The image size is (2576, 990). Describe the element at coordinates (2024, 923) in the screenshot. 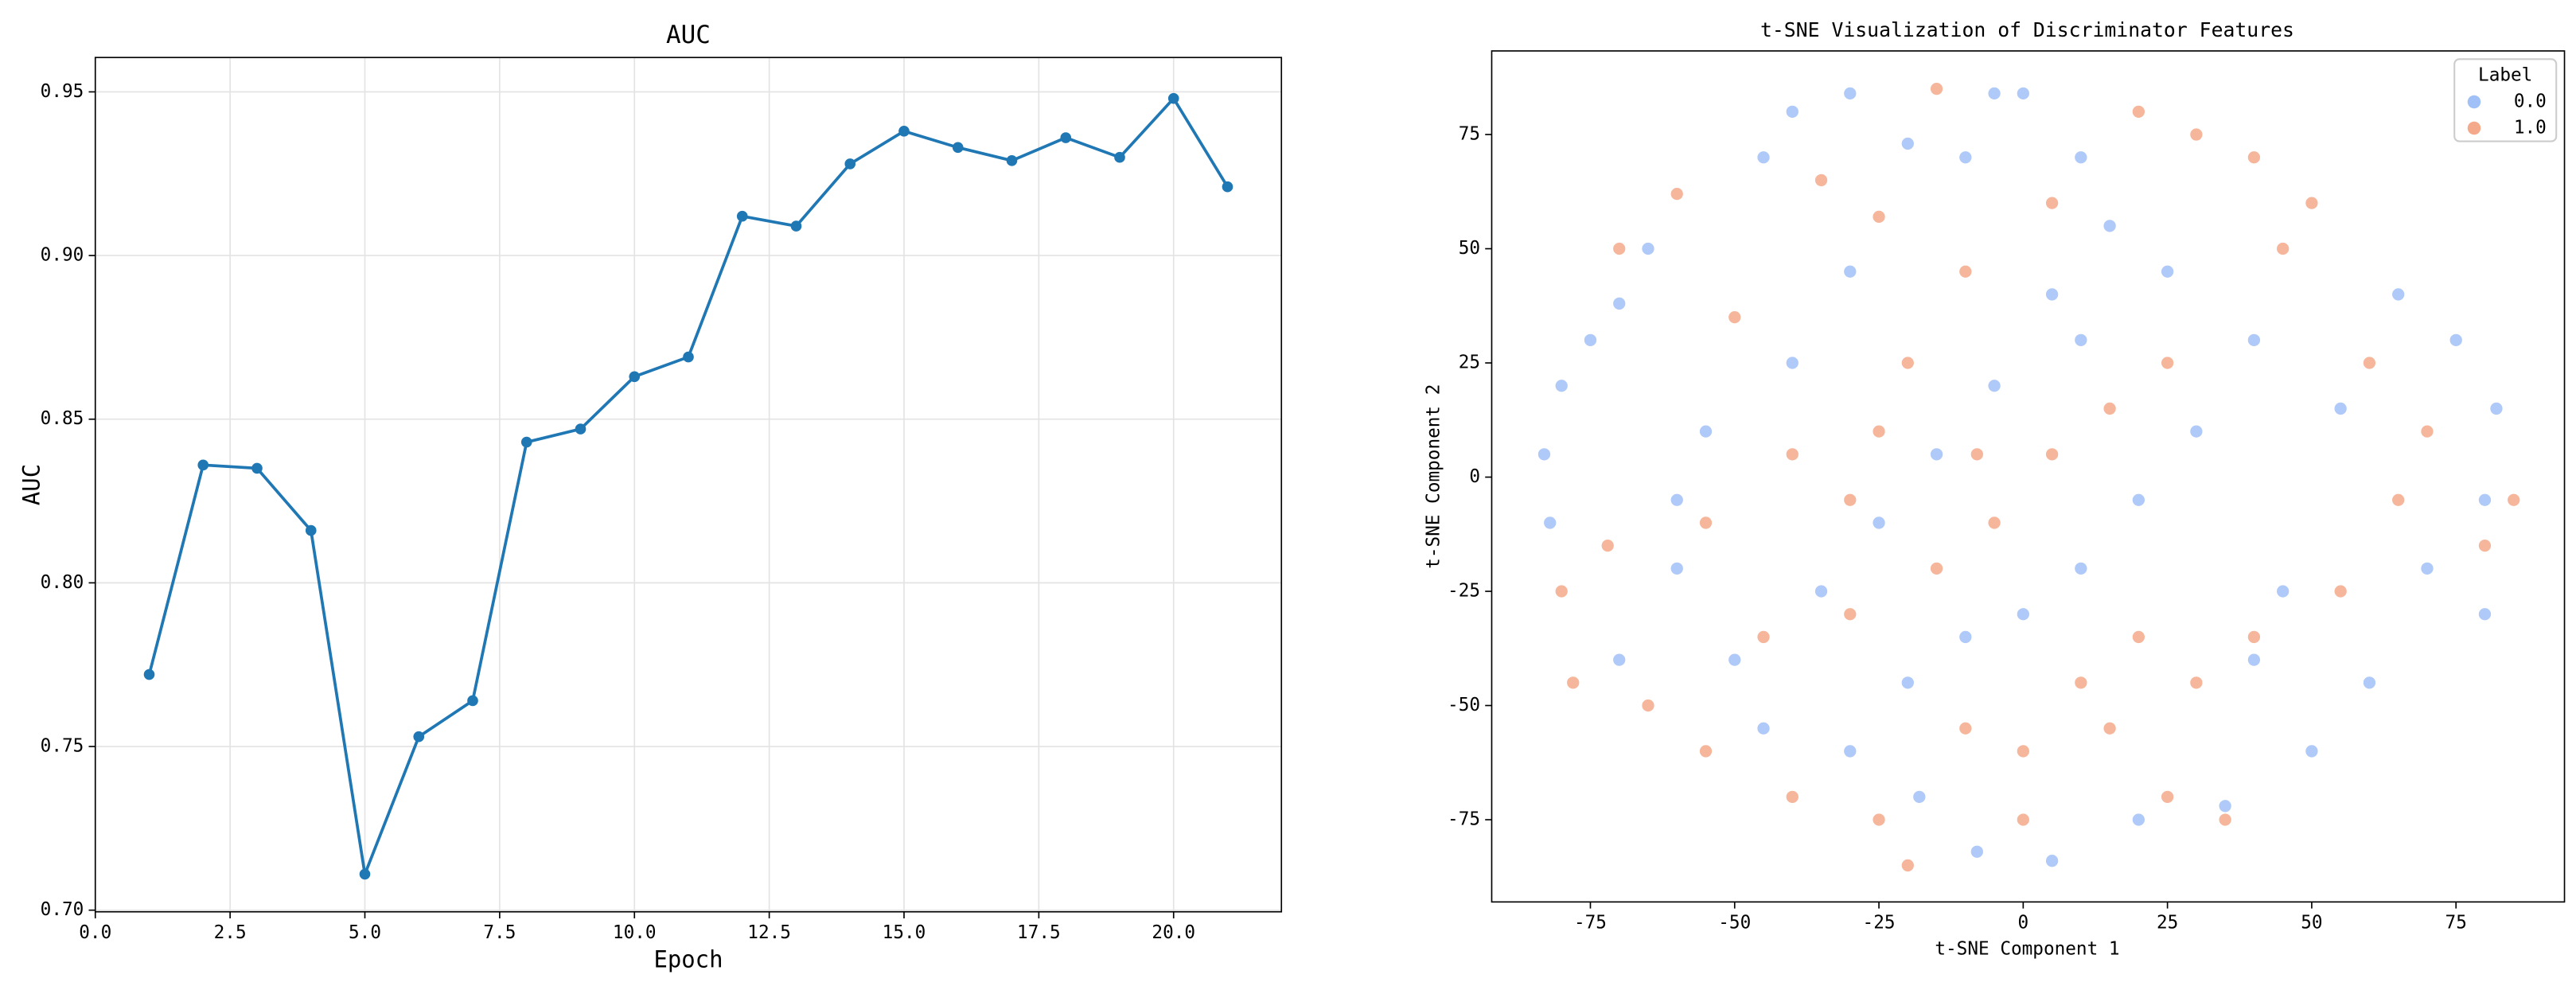

I see `x-tick-label: 0` at that location.